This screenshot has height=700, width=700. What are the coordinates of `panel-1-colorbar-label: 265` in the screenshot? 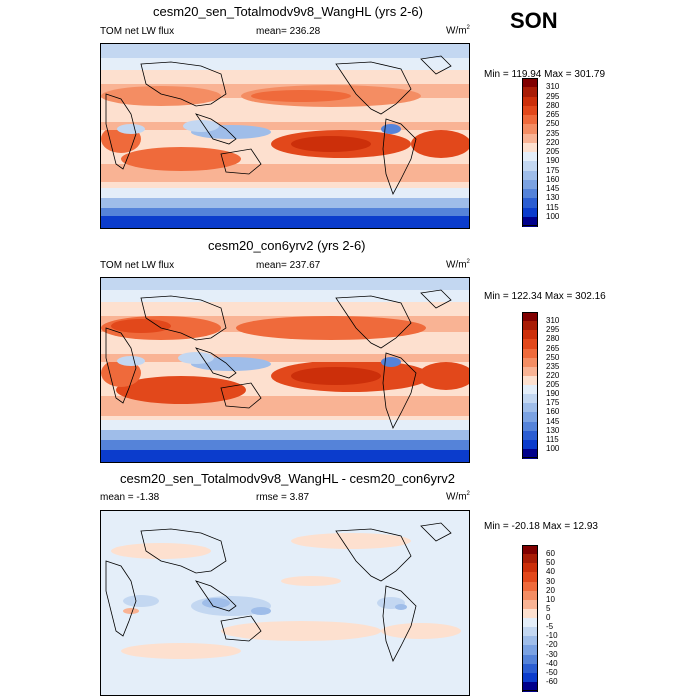 It's located at (553, 114).